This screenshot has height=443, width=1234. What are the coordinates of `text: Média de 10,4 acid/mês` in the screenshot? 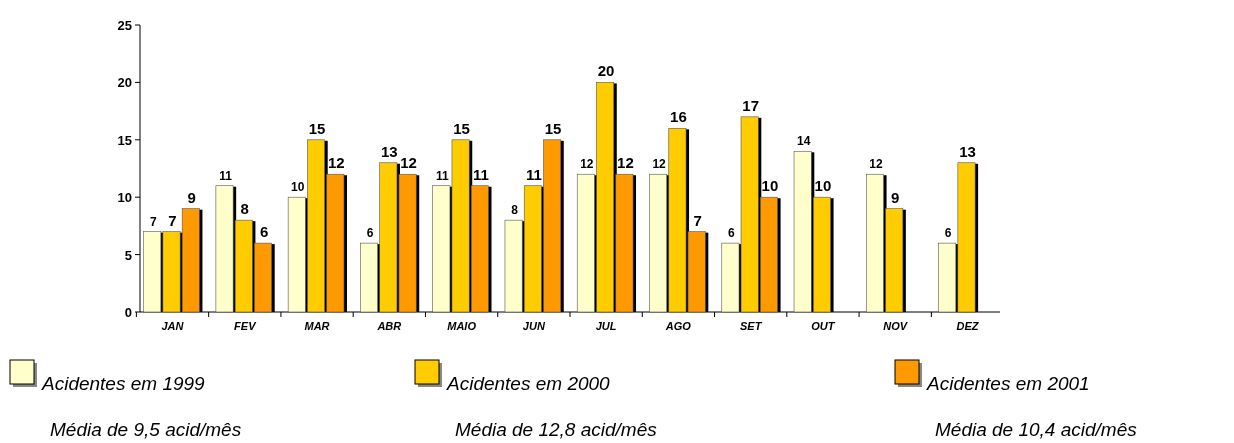 It's located at (1036, 429).